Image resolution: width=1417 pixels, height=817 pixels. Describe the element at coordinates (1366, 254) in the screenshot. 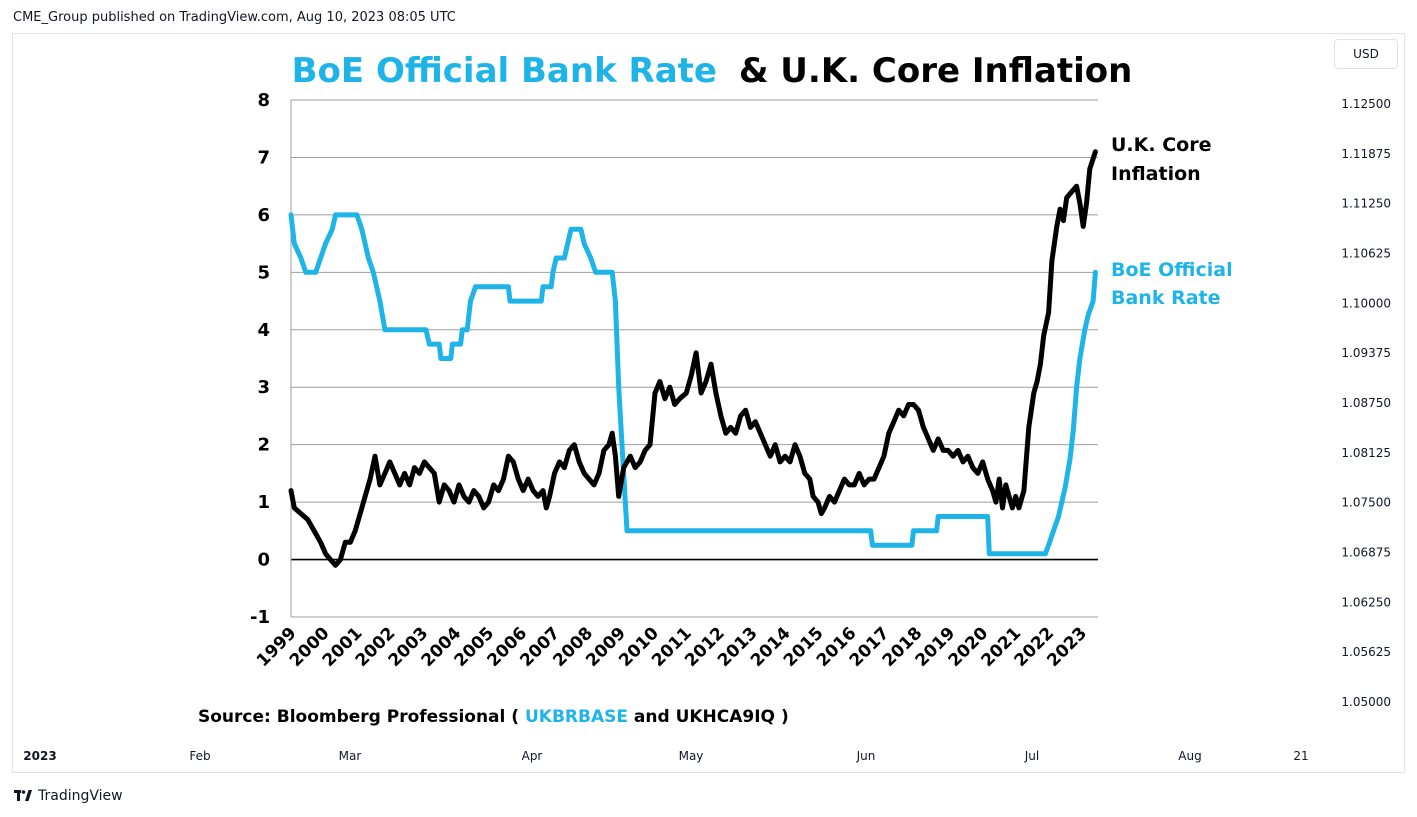

I see `price-tick-label: 1.10625` at that location.